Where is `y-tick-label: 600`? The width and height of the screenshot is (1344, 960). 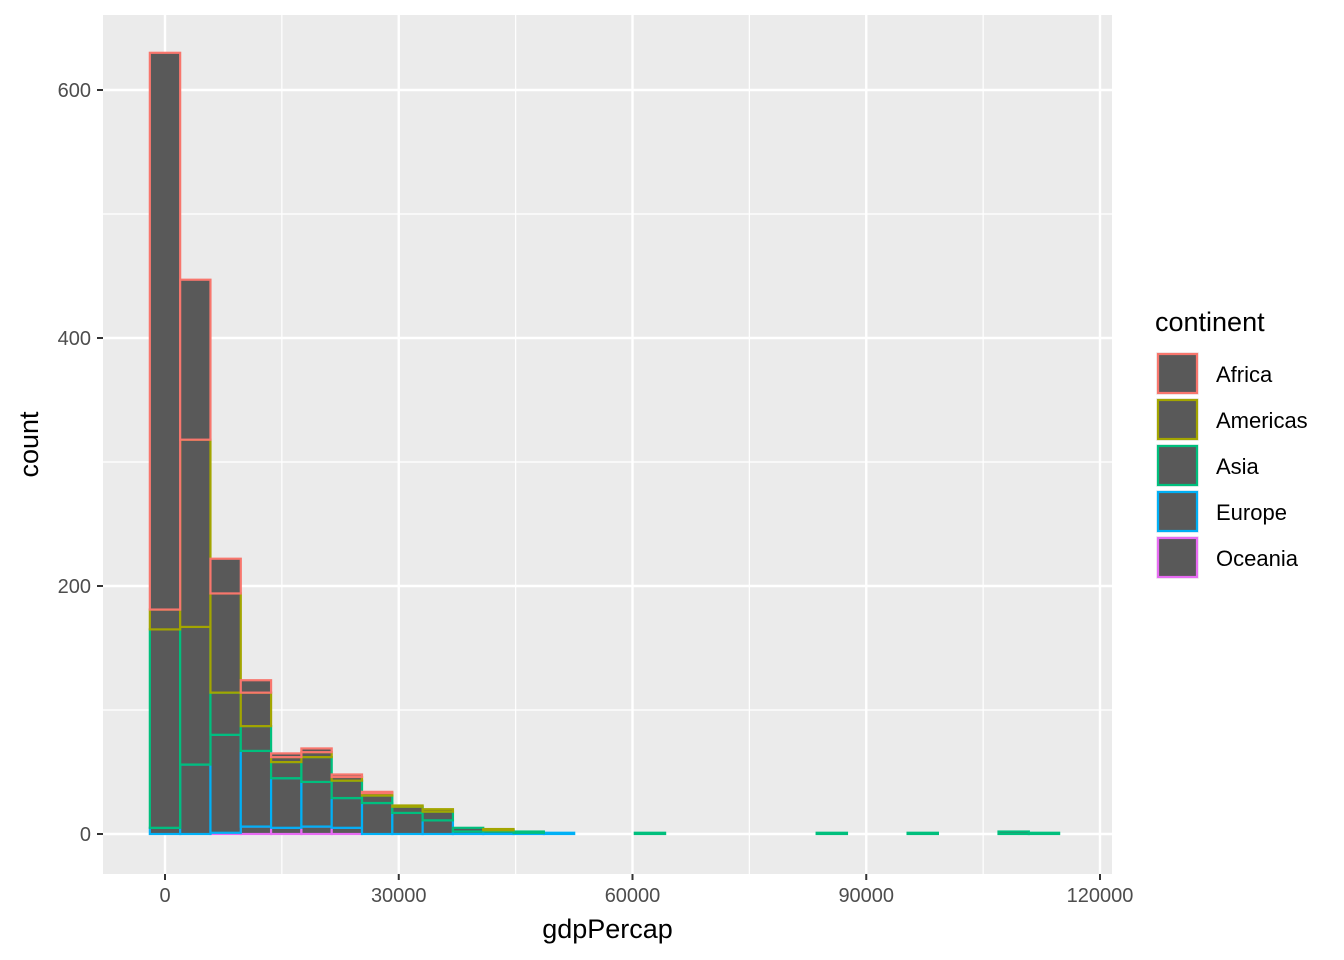 y-tick-label: 600 is located at coordinates (74, 91).